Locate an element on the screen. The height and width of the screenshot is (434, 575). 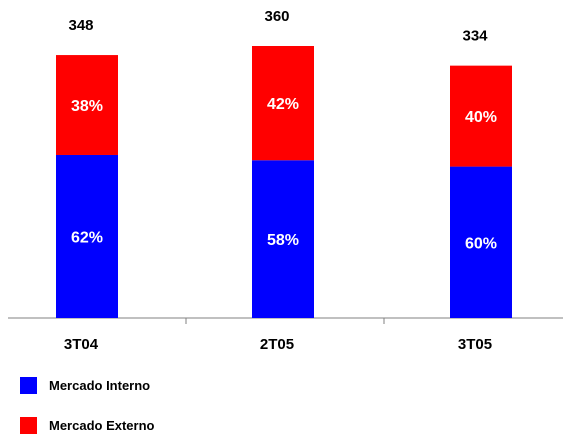
total-label: 360 is located at coordinates (276, 16).